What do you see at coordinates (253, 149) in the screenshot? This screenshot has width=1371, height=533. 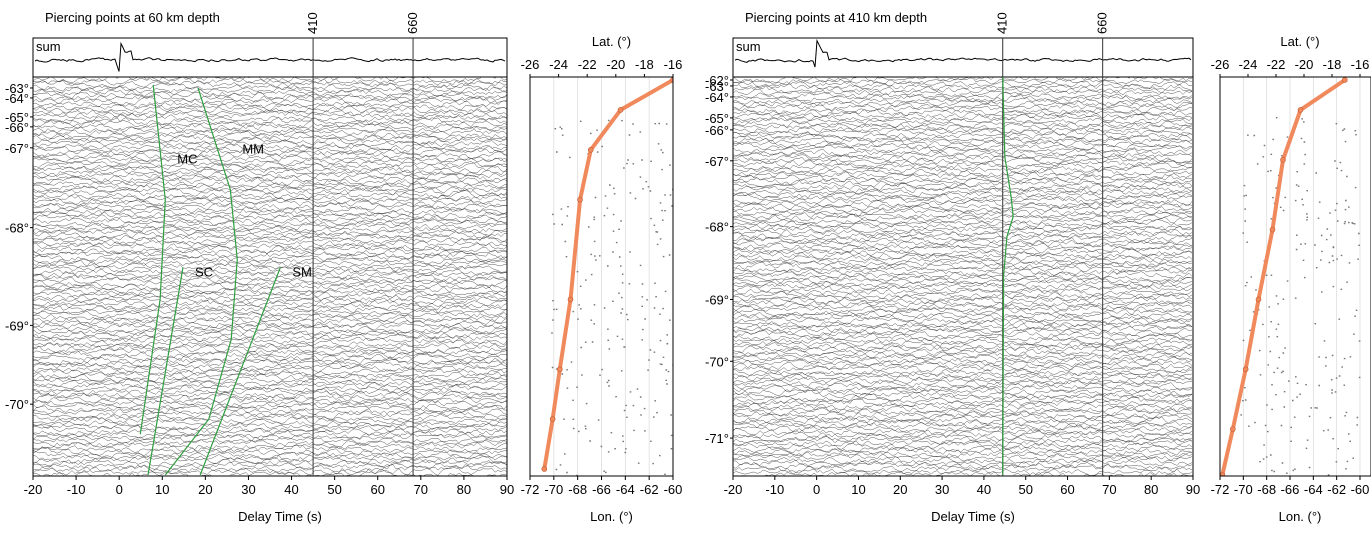 I see `phase-label: MM` at bounding box center [253, 149].